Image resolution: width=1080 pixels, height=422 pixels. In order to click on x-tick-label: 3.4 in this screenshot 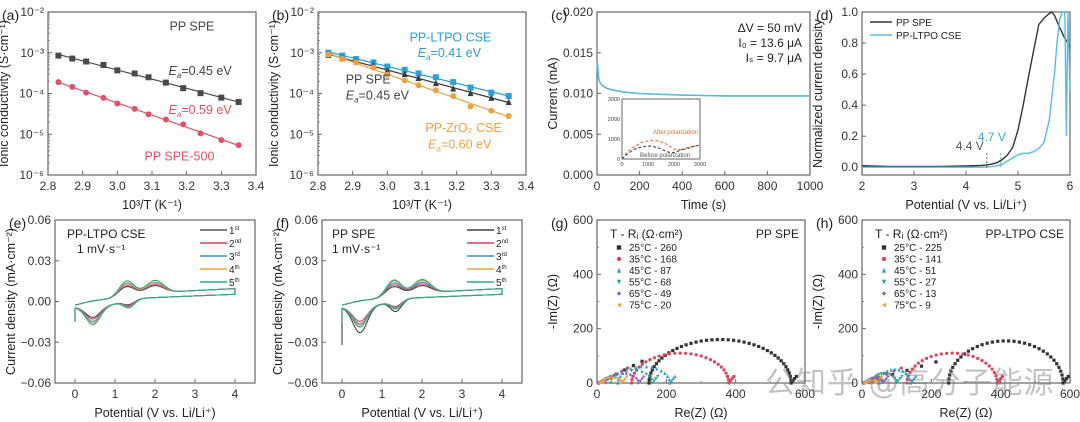, I will do `click(526, 186)`.